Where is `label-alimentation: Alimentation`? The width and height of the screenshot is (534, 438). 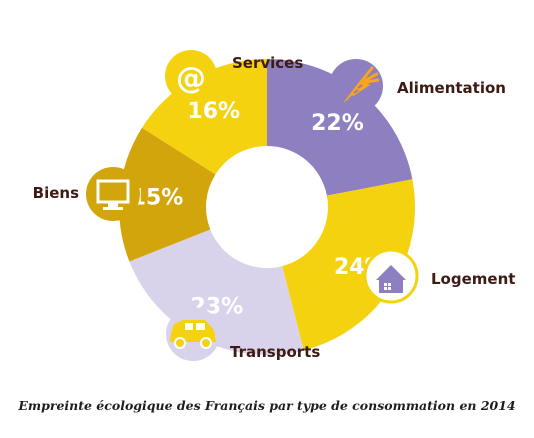
label-alimentation: Alimentation is located at coordinates (451, 88).